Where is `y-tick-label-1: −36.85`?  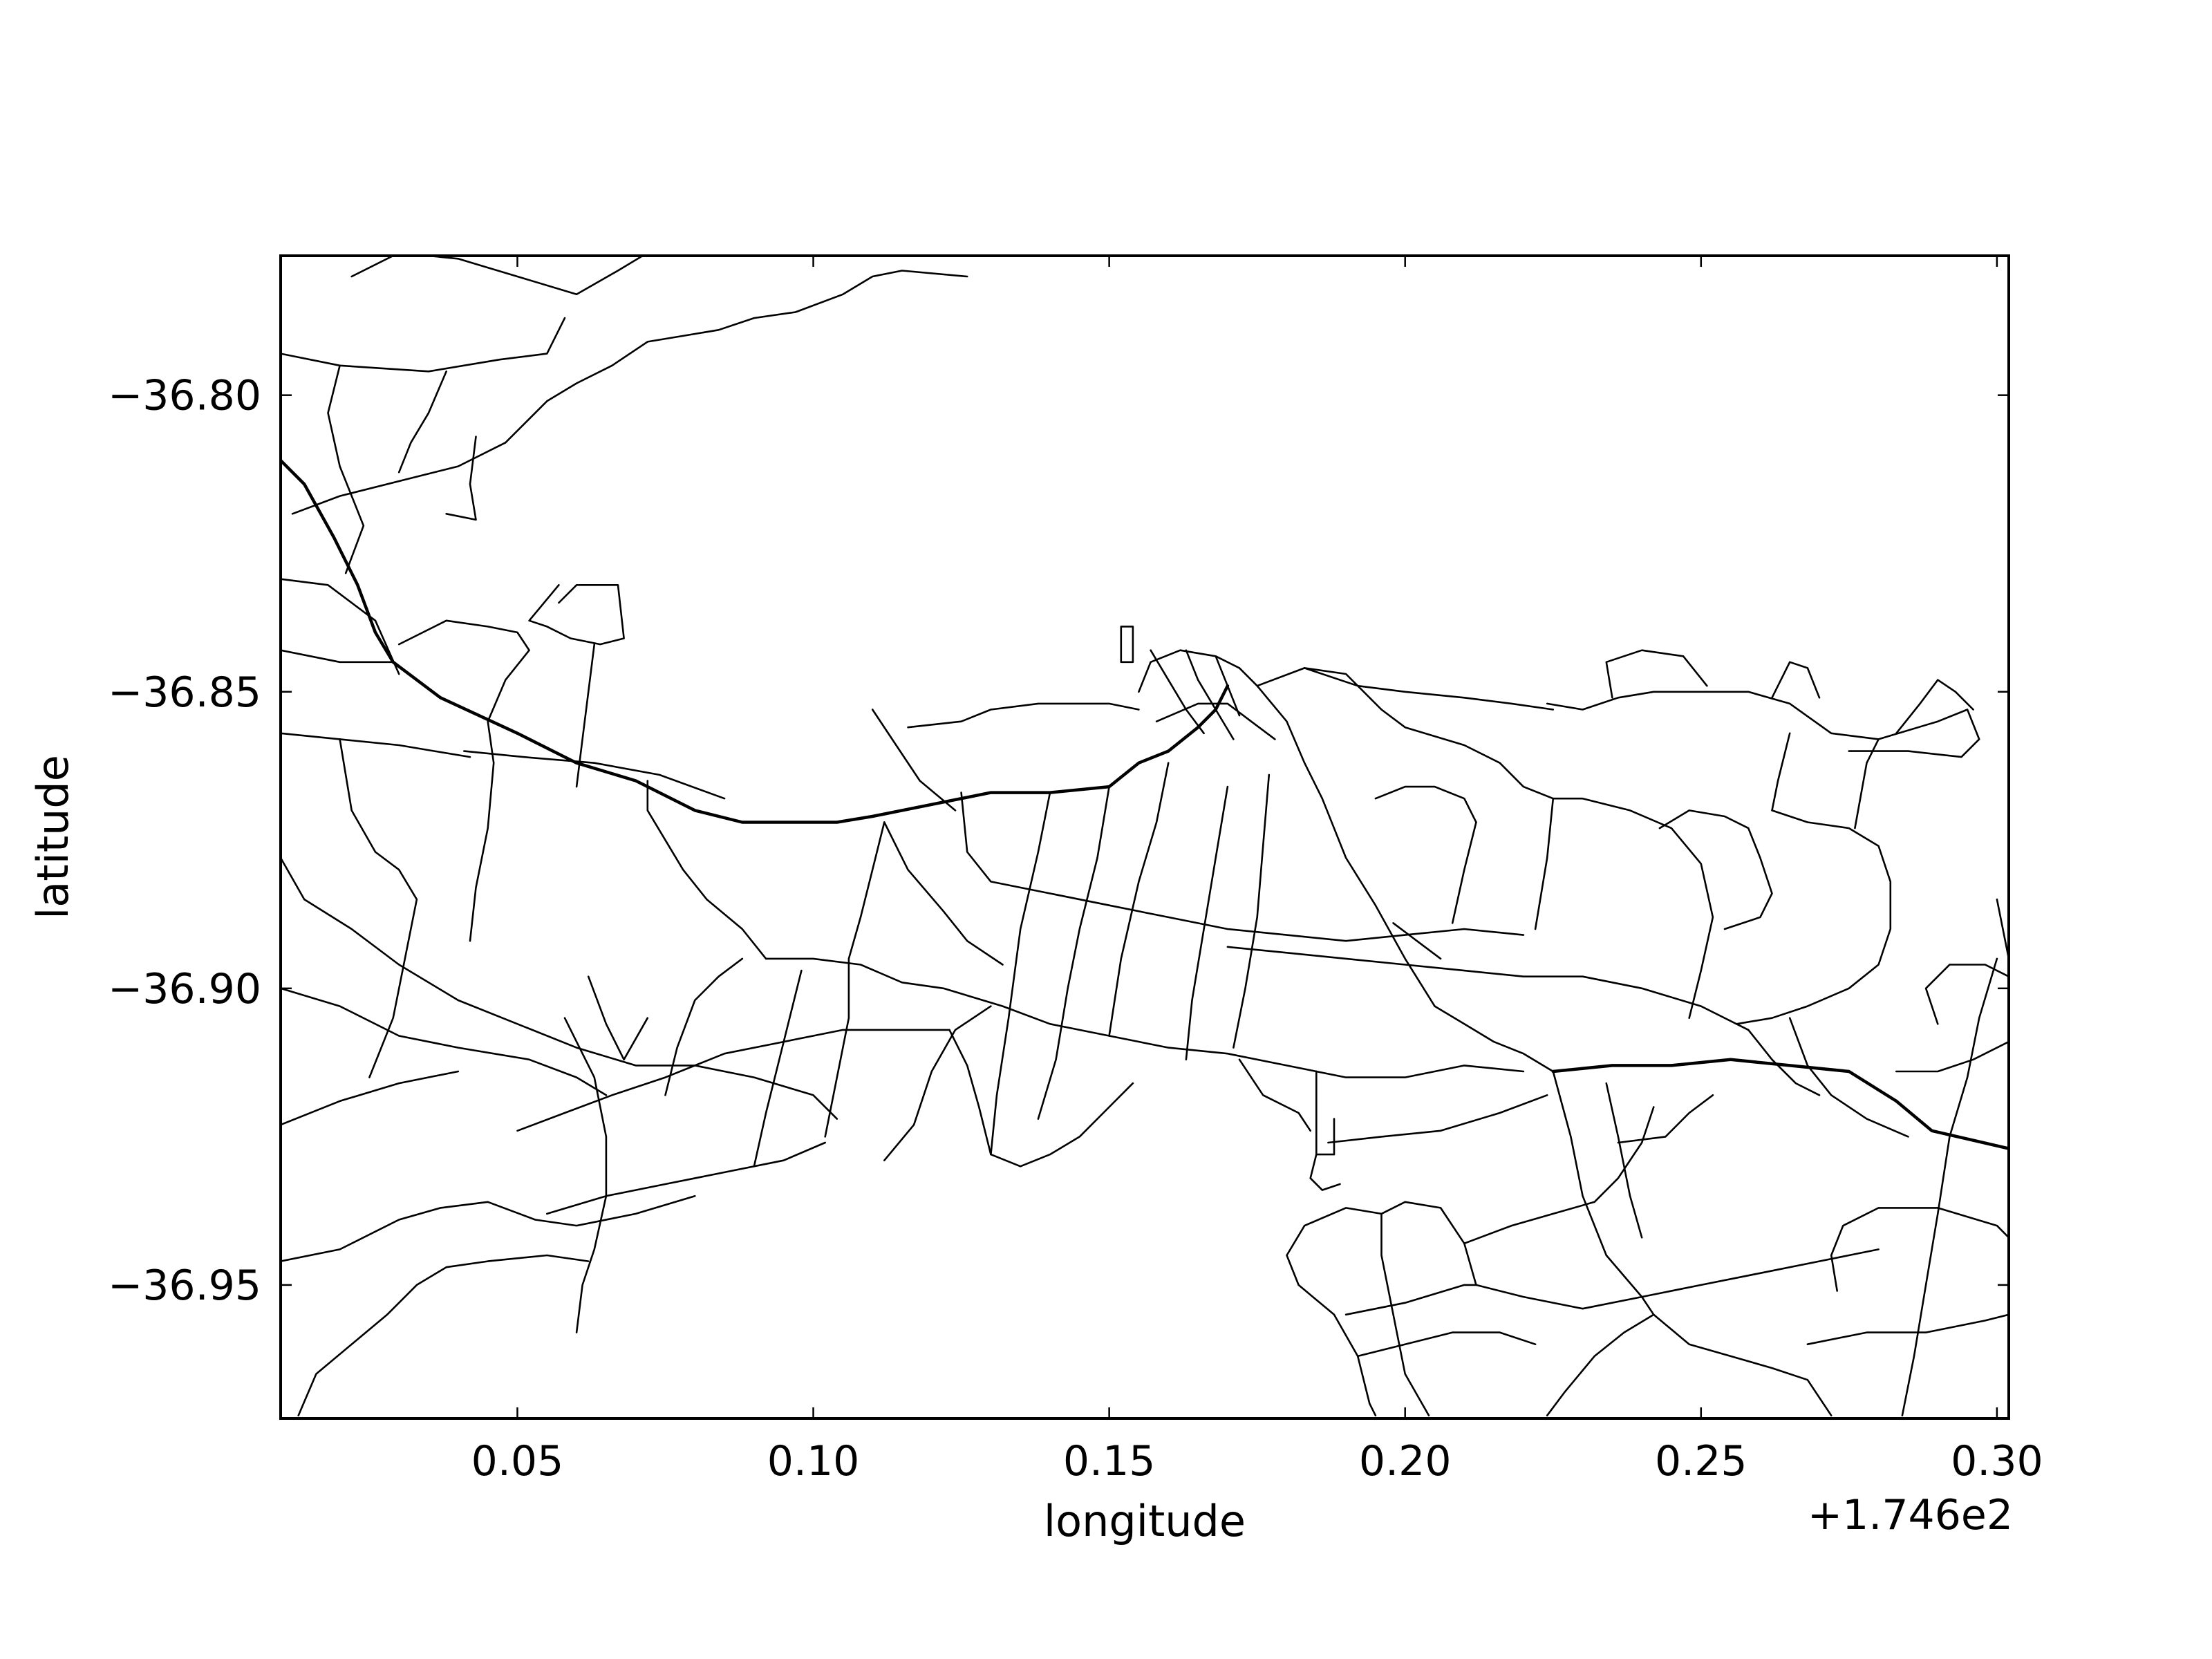 y-tick-label-1: −36.85 is located at coordinates (184, 692).